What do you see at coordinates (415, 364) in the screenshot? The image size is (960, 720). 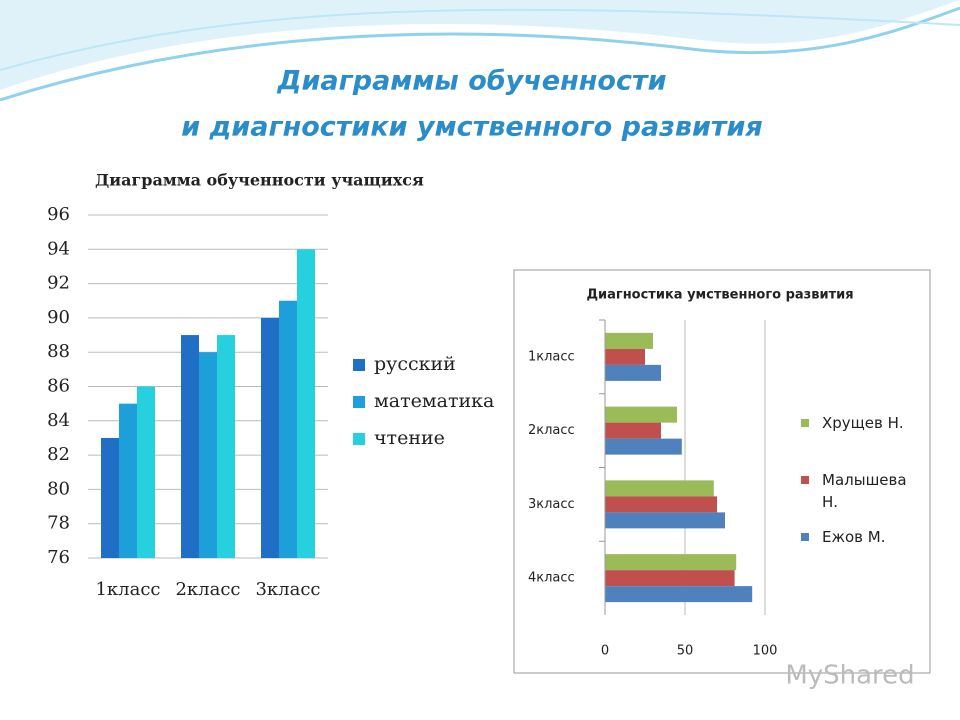 I see `legend-label: русский` at bounding box center [415, 364].